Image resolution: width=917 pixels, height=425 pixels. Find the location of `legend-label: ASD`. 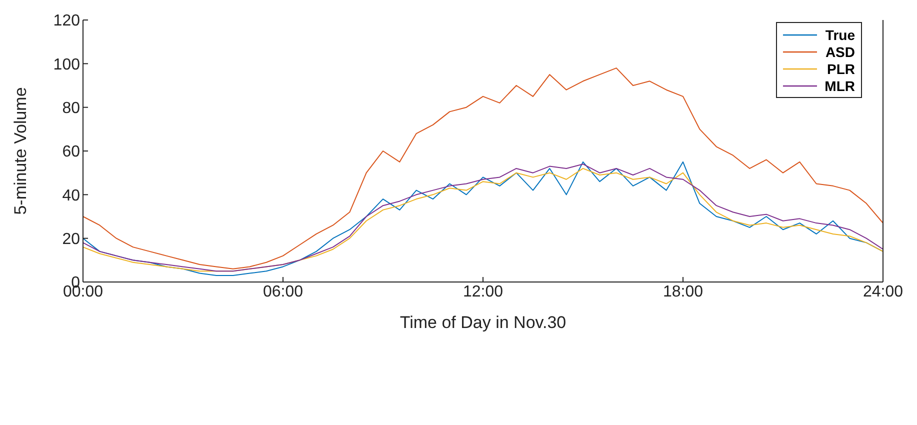

legend-label: ASD is located at coordinates (839, 52).